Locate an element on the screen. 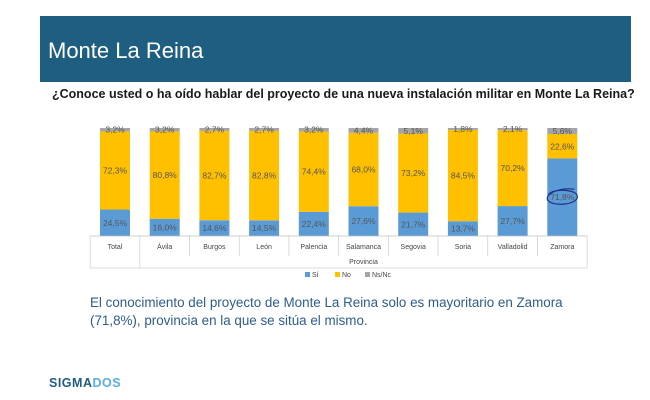 The width and height of the screenshot is (650, 400). data-label: 82,7% is located at coordinates (214, 176).